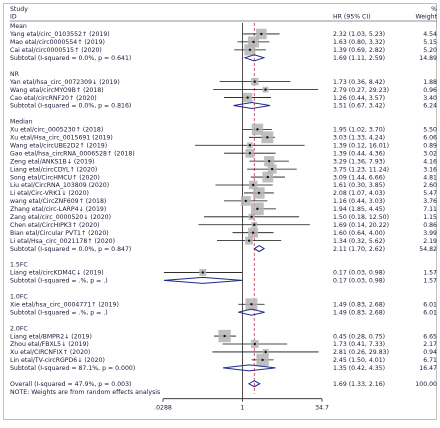 This screenshot has width=440, height=428. I want to click on weight-0-0: 4.54, so click(430, 34).